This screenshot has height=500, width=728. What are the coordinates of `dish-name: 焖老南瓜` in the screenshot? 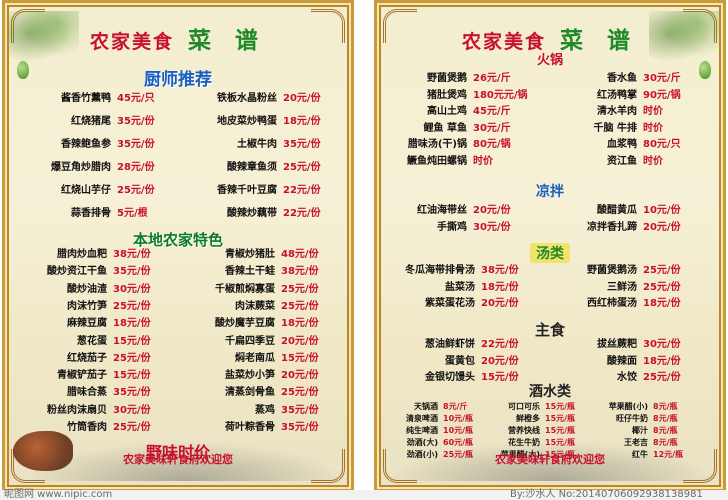 It's located at (255, 358).